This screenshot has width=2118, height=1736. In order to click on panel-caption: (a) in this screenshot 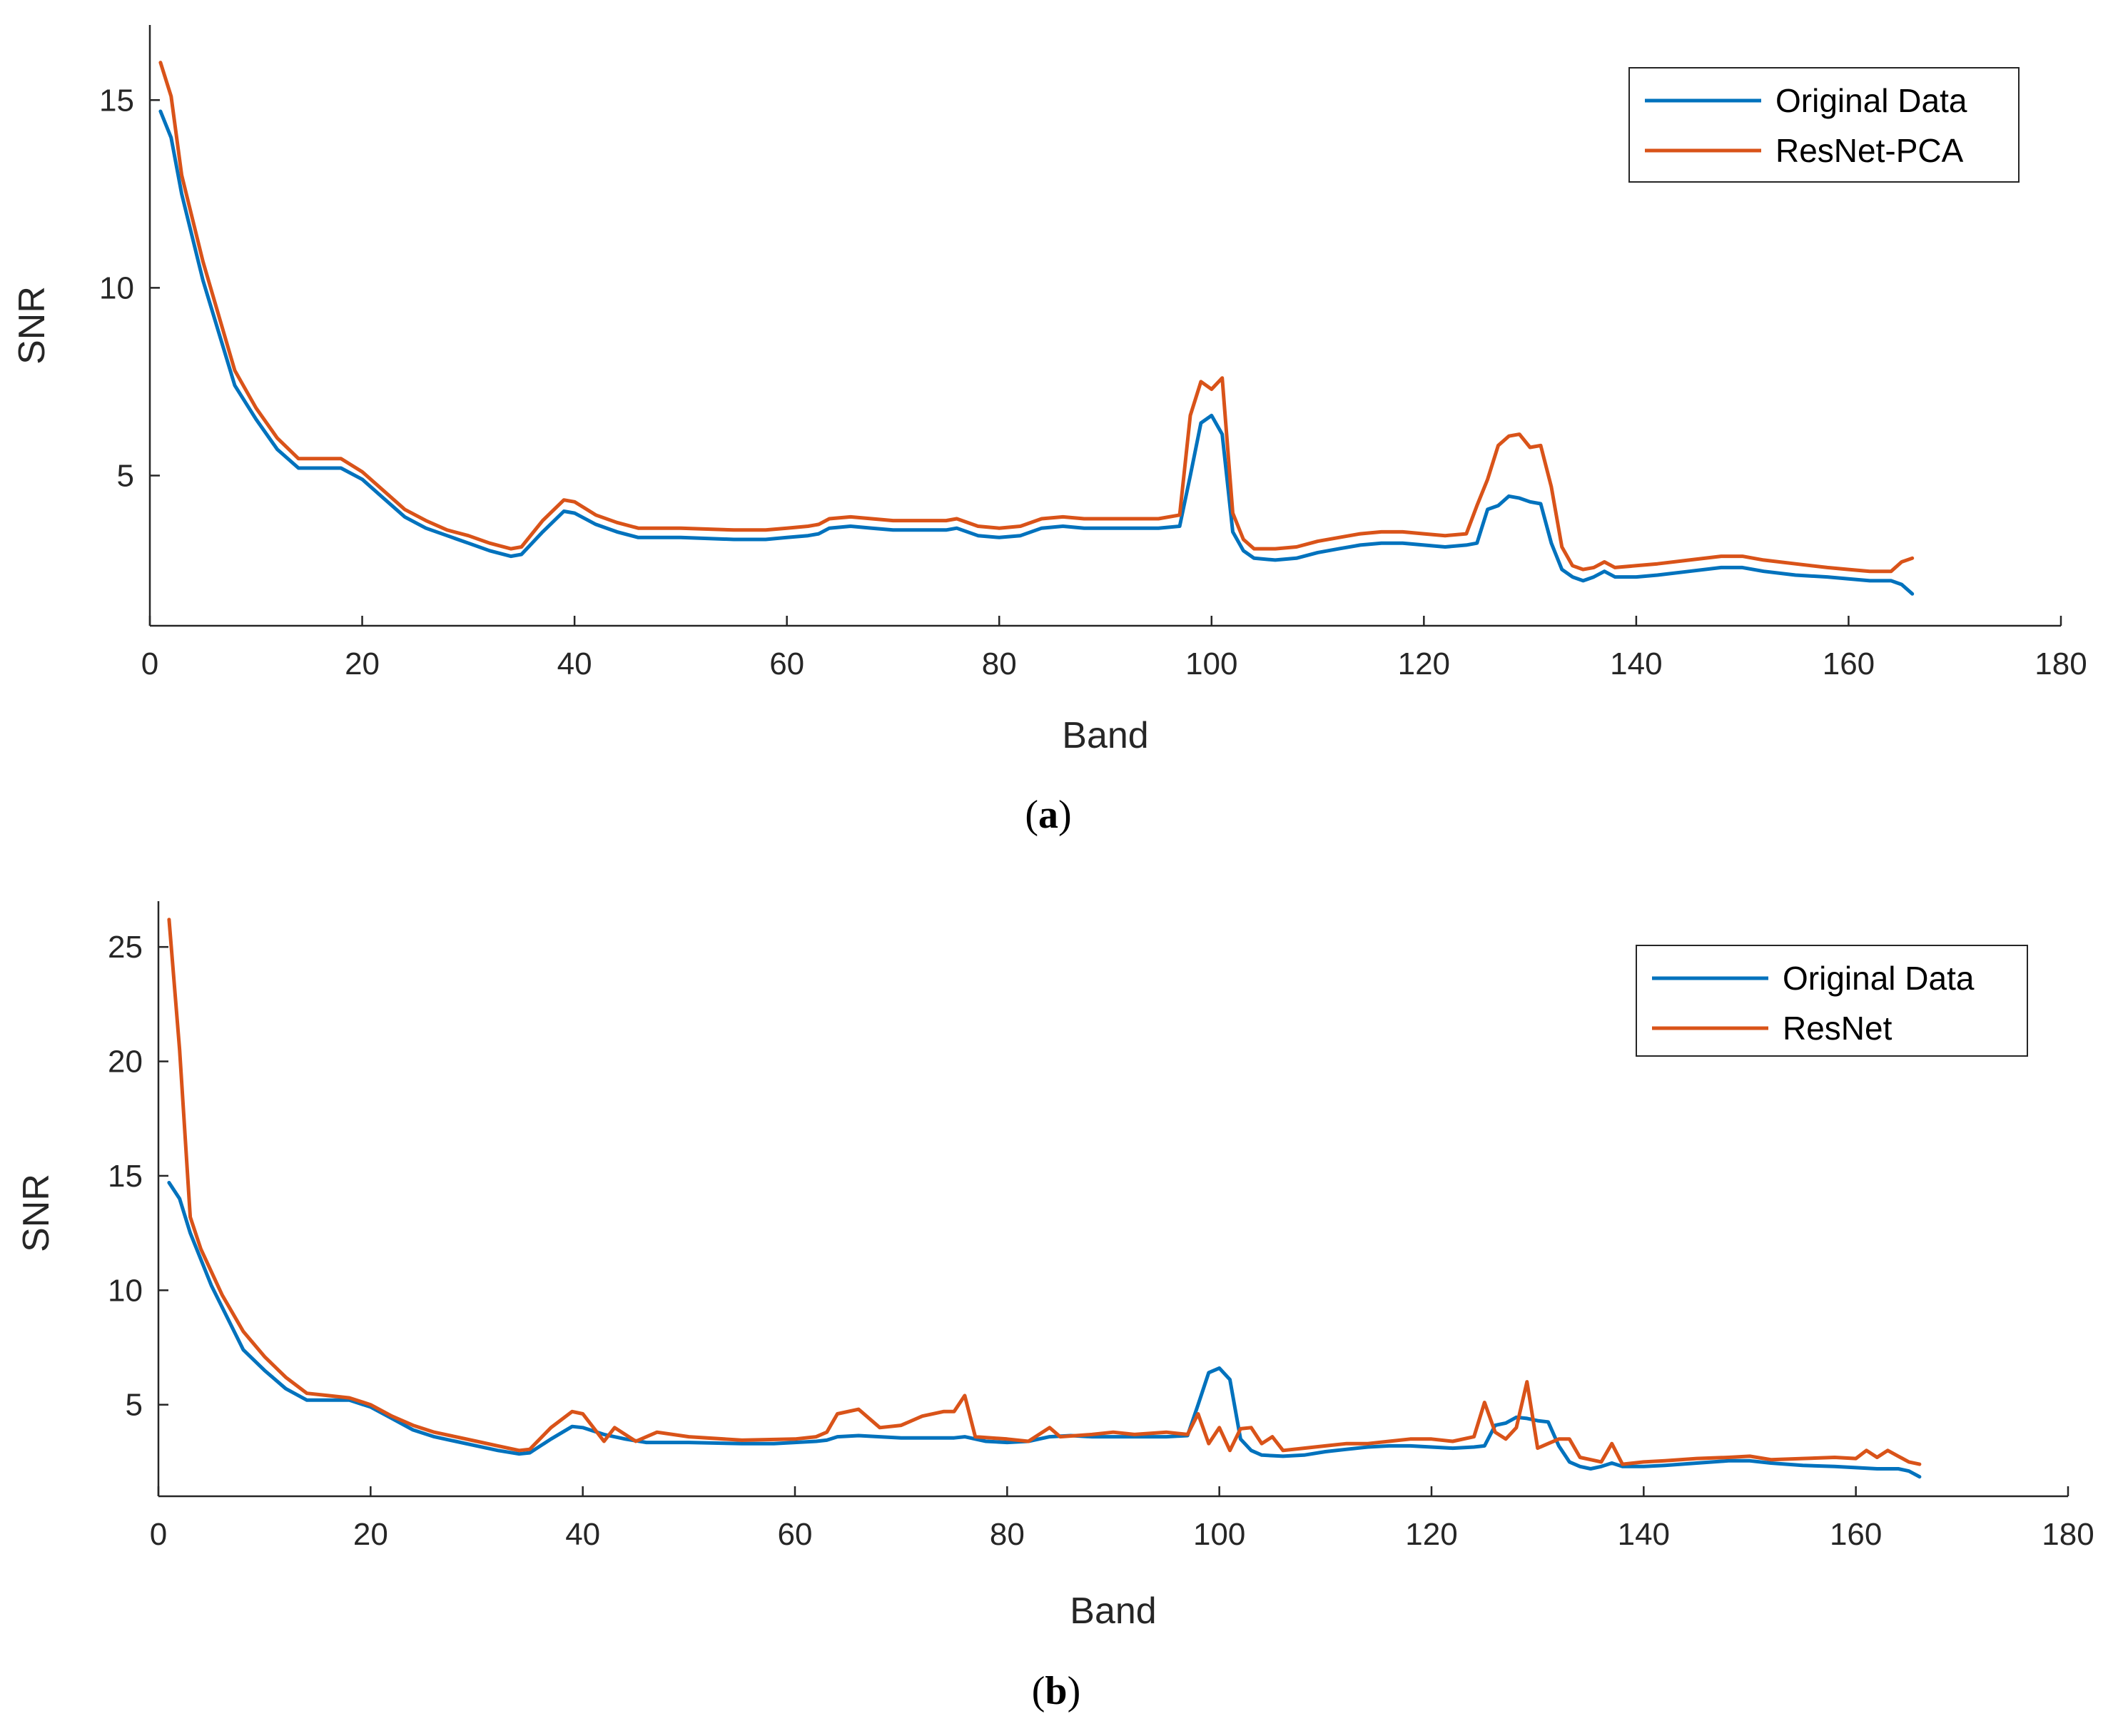, I will do `click(1048, 815)`.